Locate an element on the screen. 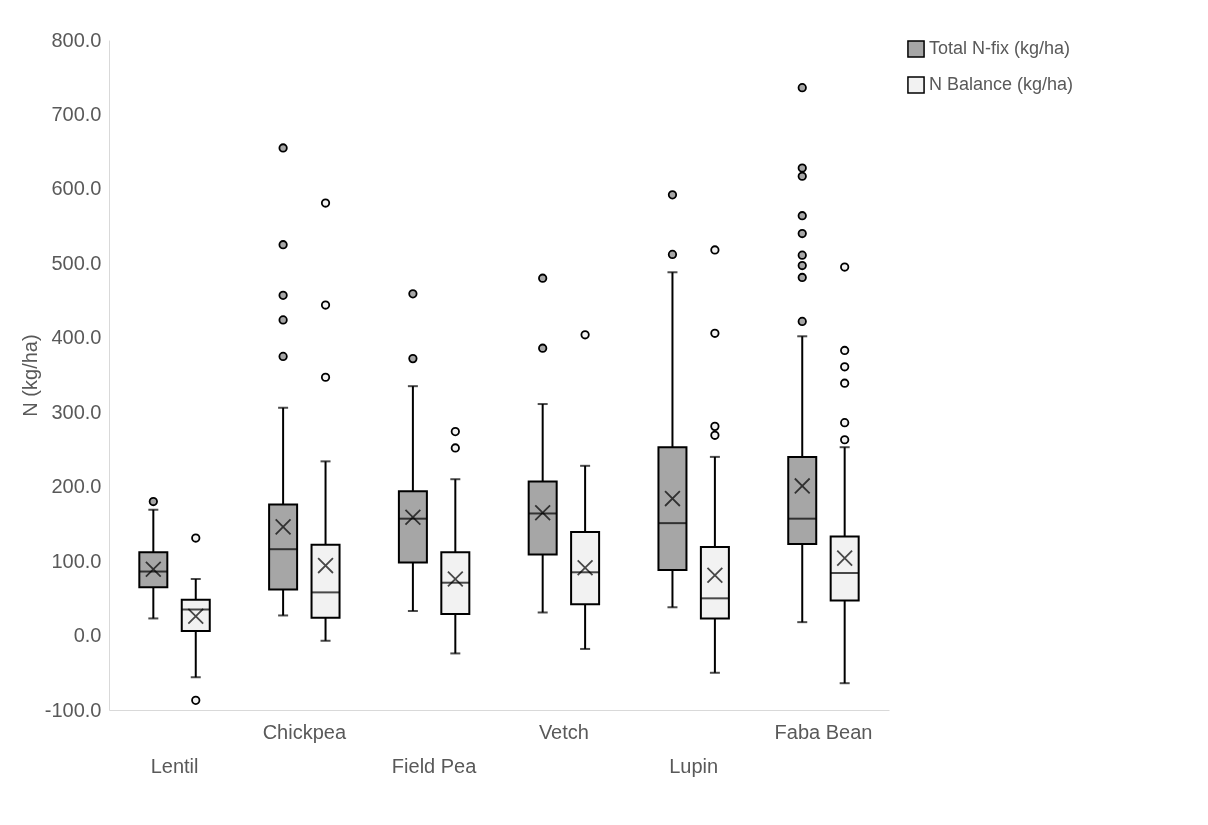 The height and width of the screenshot is (825, 1208). x-tick-label: Lupin is located at coordinates (694, 765).